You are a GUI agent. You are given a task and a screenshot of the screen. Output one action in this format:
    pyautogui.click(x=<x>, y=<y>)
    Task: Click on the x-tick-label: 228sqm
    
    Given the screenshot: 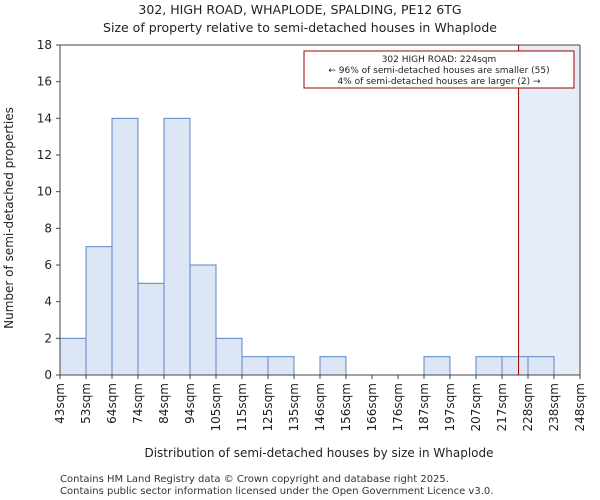 What is the action you would take?
    pyautogui.click(x=528, y=407)
    